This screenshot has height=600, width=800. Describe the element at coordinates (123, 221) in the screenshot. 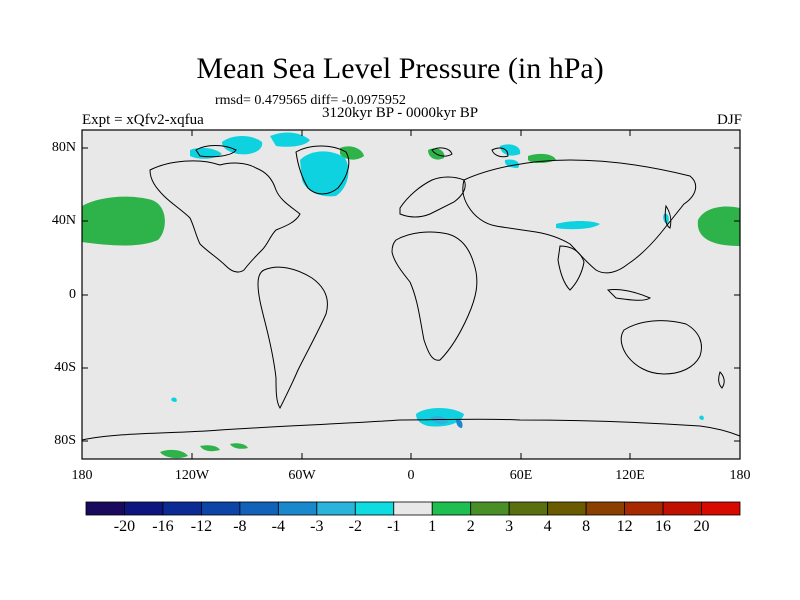

I see `anomaly-patch-pacific-west` at that location.